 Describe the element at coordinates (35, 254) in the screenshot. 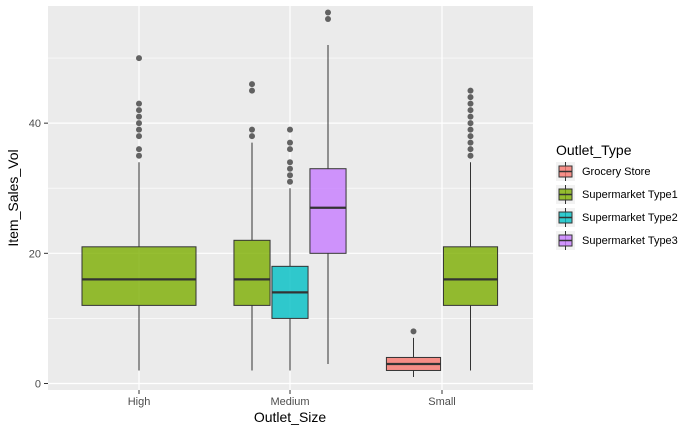

I see `y-tick-label: 20` at that location.